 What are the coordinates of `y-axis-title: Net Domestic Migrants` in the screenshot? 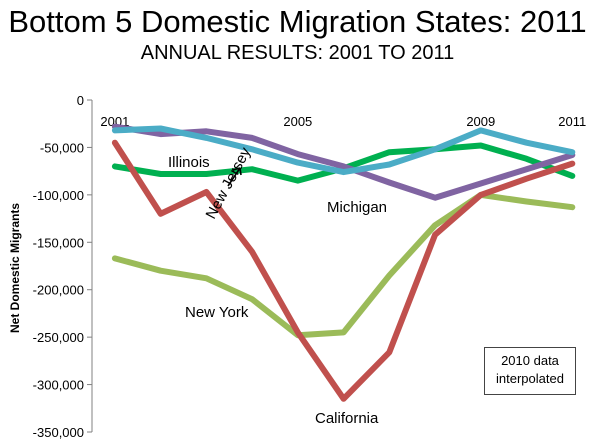 It's located at (15, 268).